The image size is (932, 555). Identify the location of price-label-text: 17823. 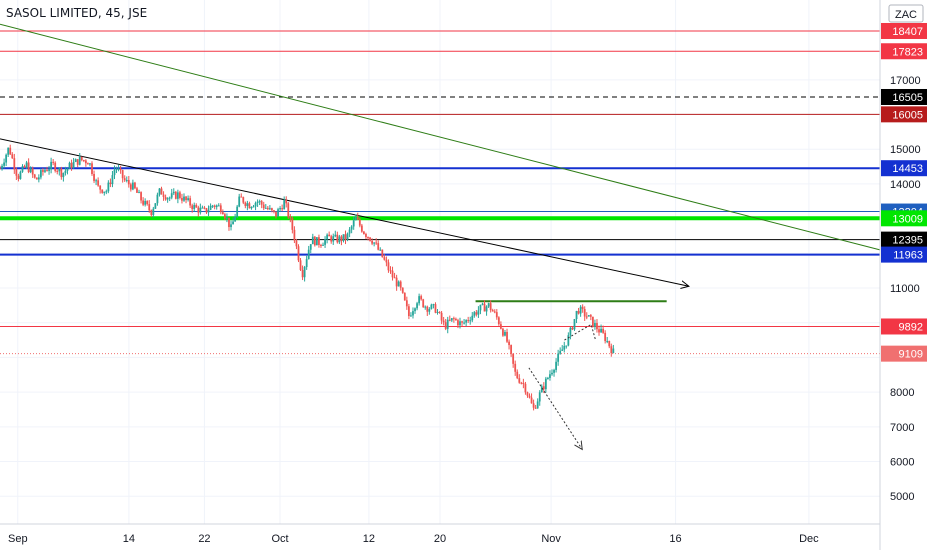
(907, 52).